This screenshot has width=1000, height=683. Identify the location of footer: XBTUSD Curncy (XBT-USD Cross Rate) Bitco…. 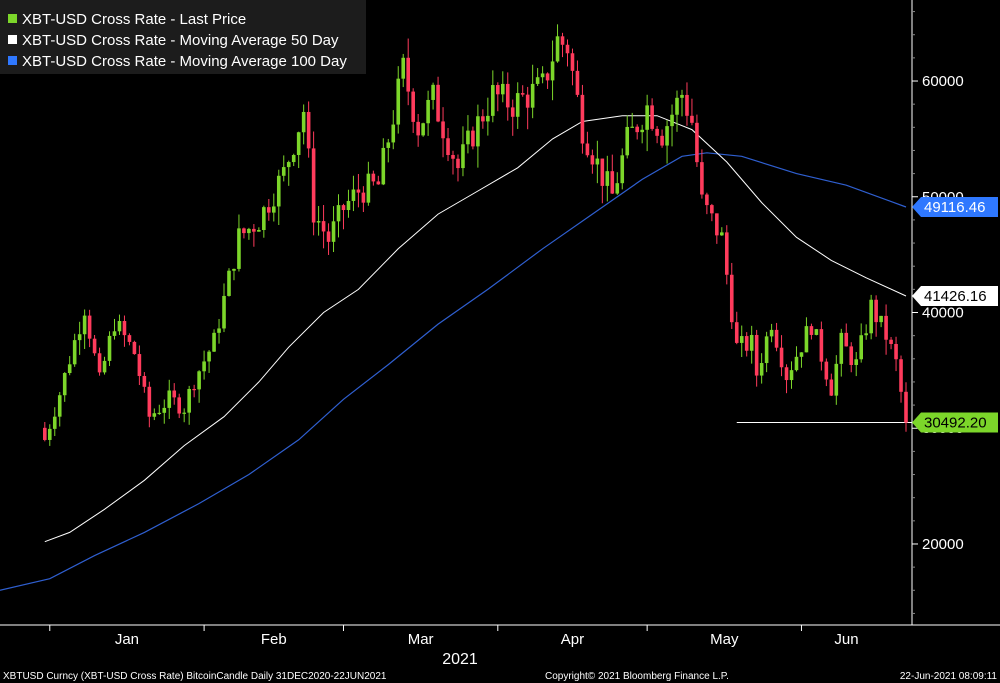
(500, 676).